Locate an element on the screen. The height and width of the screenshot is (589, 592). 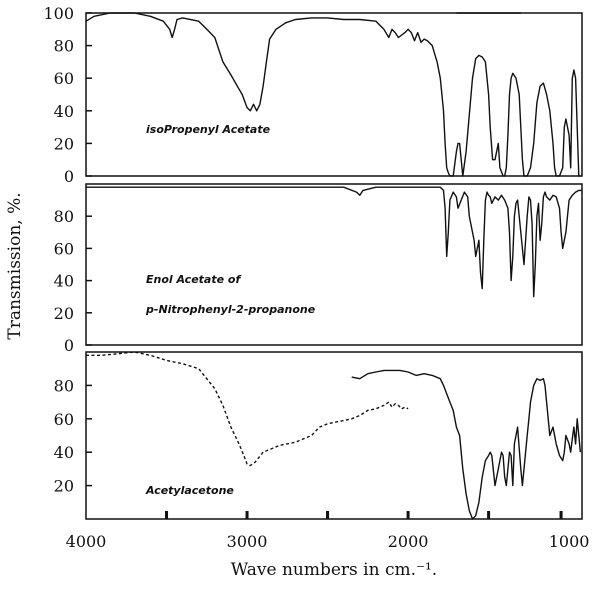
compound-label: Enol Acetate of is located at coordinates (193, 279).